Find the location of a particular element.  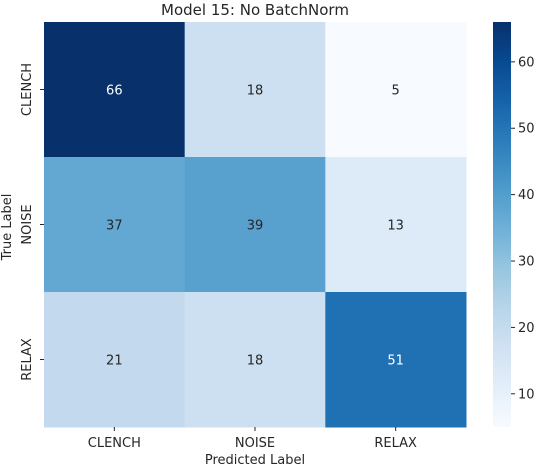

x-axis-ticks: CLENCH NOISE RELAX is located at coordinates (252, 439).